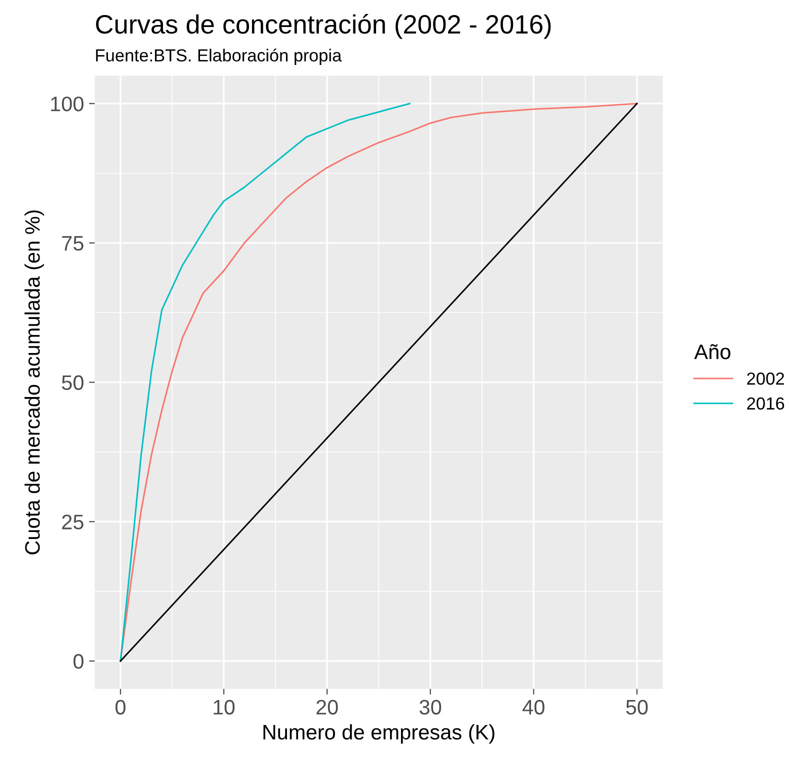  I want to click on chart-subtitle: Fuente:BTS. Elaboración propia, so click(219, 56).